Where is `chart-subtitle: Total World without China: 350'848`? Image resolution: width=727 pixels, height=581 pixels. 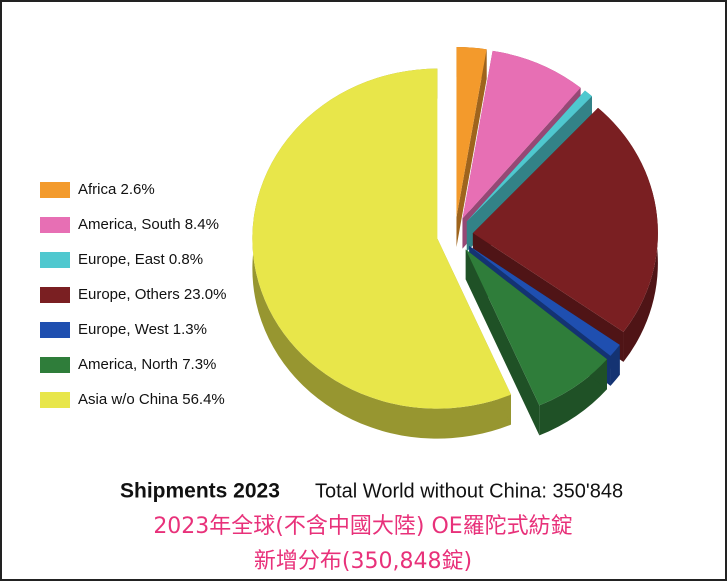
chart-subtitle: Total World without China: 350'848 is located at coordinates (469, 491).